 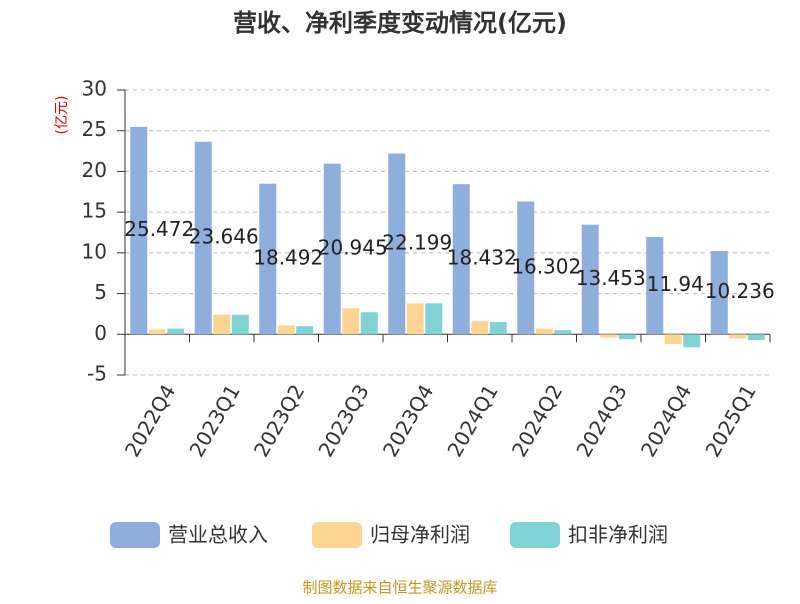 What do you see at coordinates (400, 23) in the screenshot?
I see `chart-title: 营收、净利季度变动情况(亿元)` at bounding box center [400, 23].